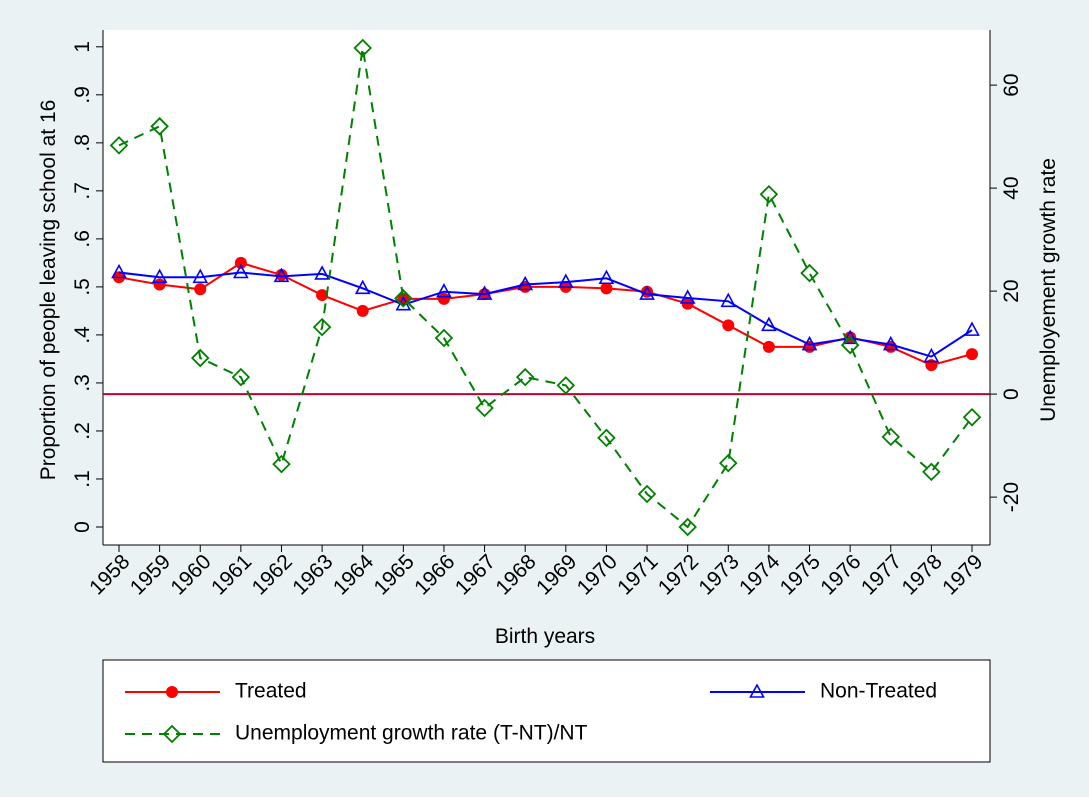  I want to click on y2-tick-label: -20, so click(1011, 497).